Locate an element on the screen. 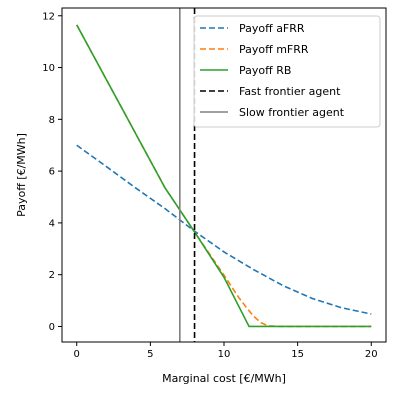 This screenshot has height=400, width=400. legend-label: Payoff aFRR is located at coordinates (272, 28).